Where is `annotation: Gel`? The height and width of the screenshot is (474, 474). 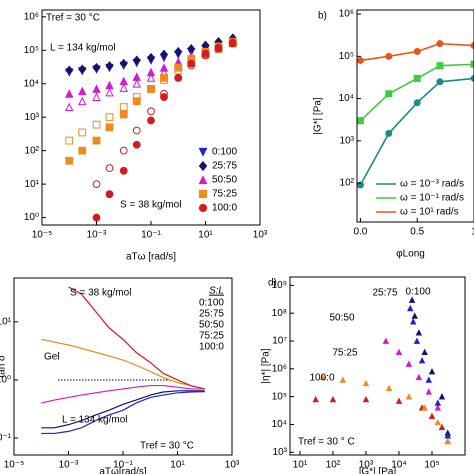 annotation: Gel is located at coordinates (52, 357).